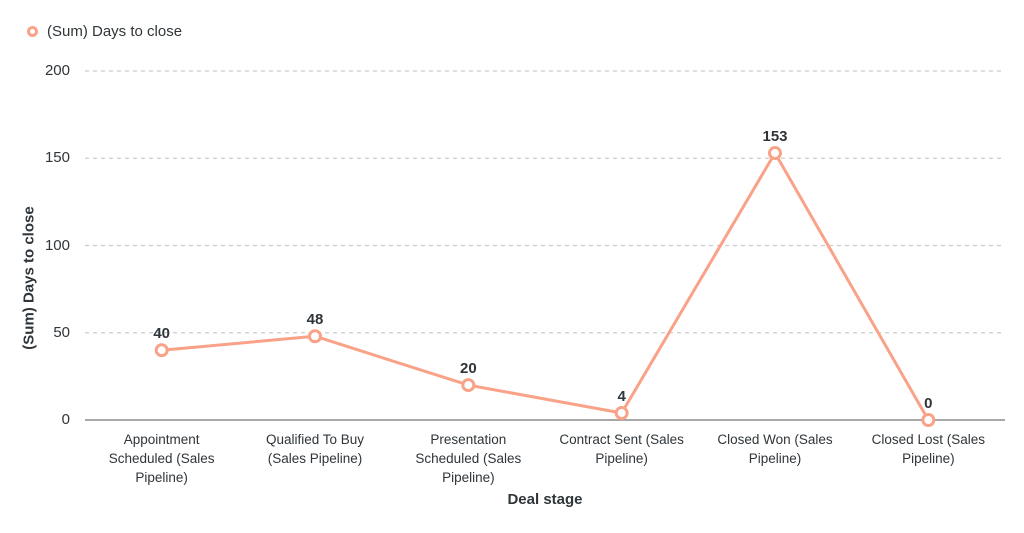  What do you see at coordinates (161, 458) in the screenshot?
I see `x-axis-tick-label: Appointment Scheduled (Sales Pipeline)` at bounding box center [161, 458].